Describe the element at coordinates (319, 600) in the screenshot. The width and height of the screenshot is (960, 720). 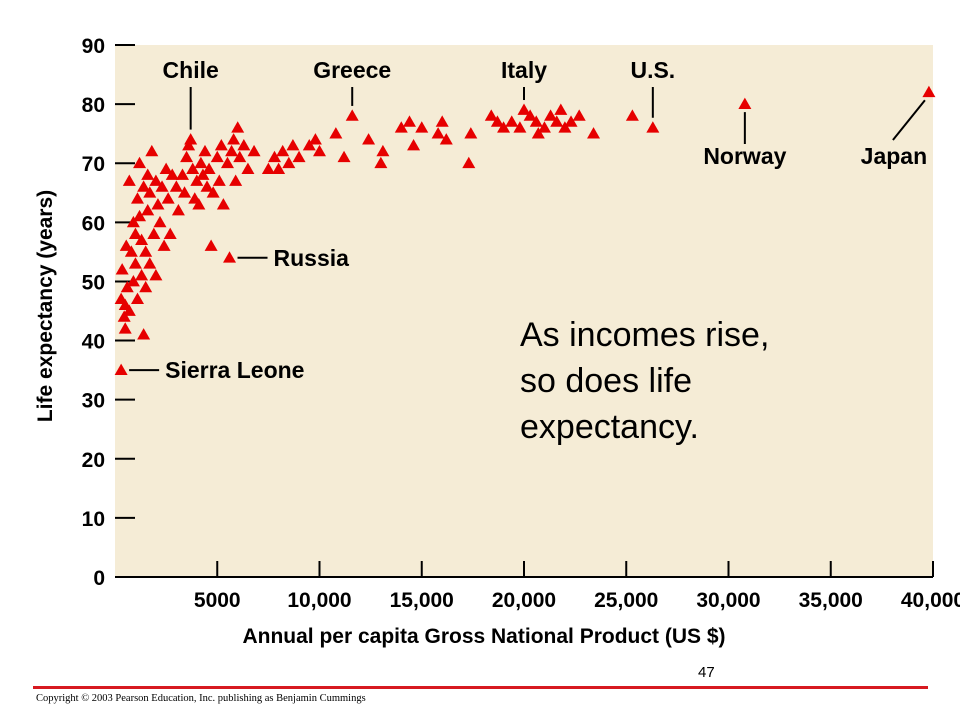
I see `x-tick-label: 10,000` at that location.